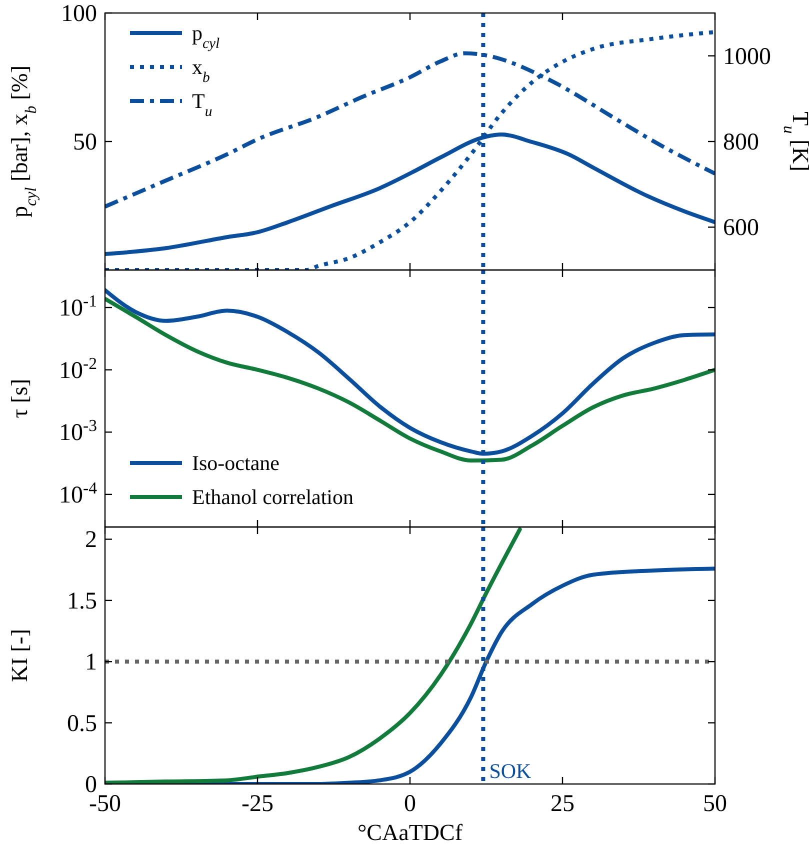 The image size is (809, 851). Describe the element at coordinates (747, 57) in the screenshot. I see `y2-tick-label: 1000` at that location.